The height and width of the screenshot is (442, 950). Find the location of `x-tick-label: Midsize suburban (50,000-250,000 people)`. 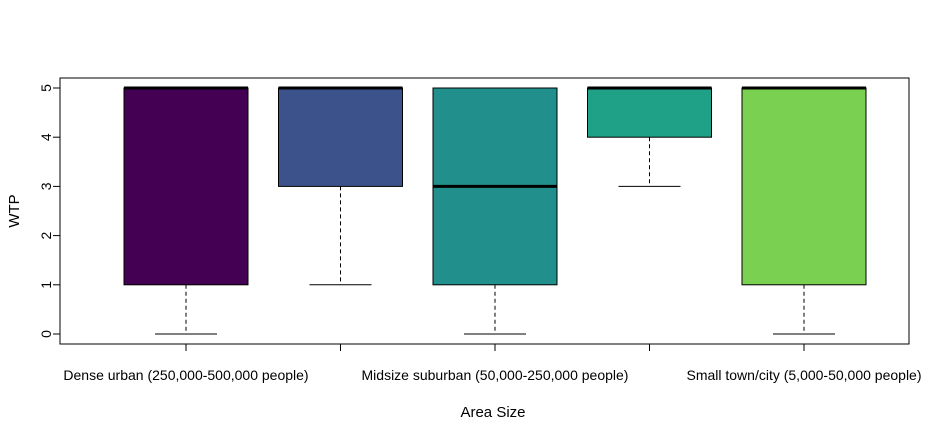

x-tick-label: Midsize suburban (50,000-250,000 people) is located at coordinates (495, 375).